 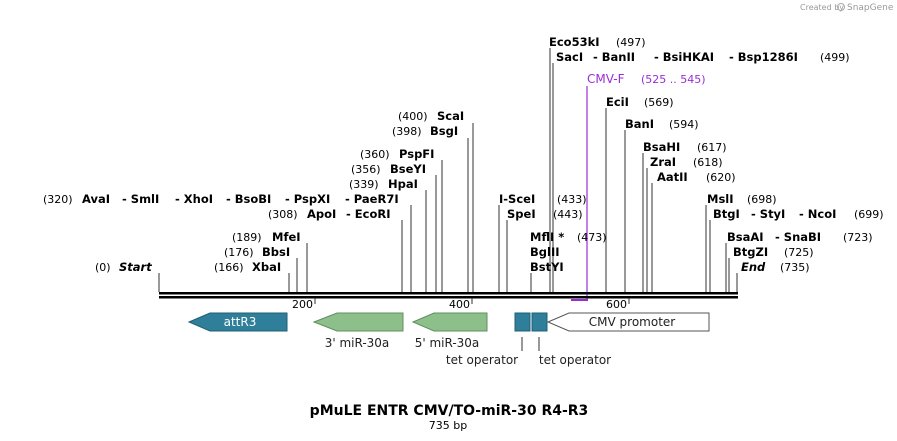 What do you see at coordinates (375, 154) in the screenshot?
I see `pspfi-pos: (360)` at bounding box center [375, 154].